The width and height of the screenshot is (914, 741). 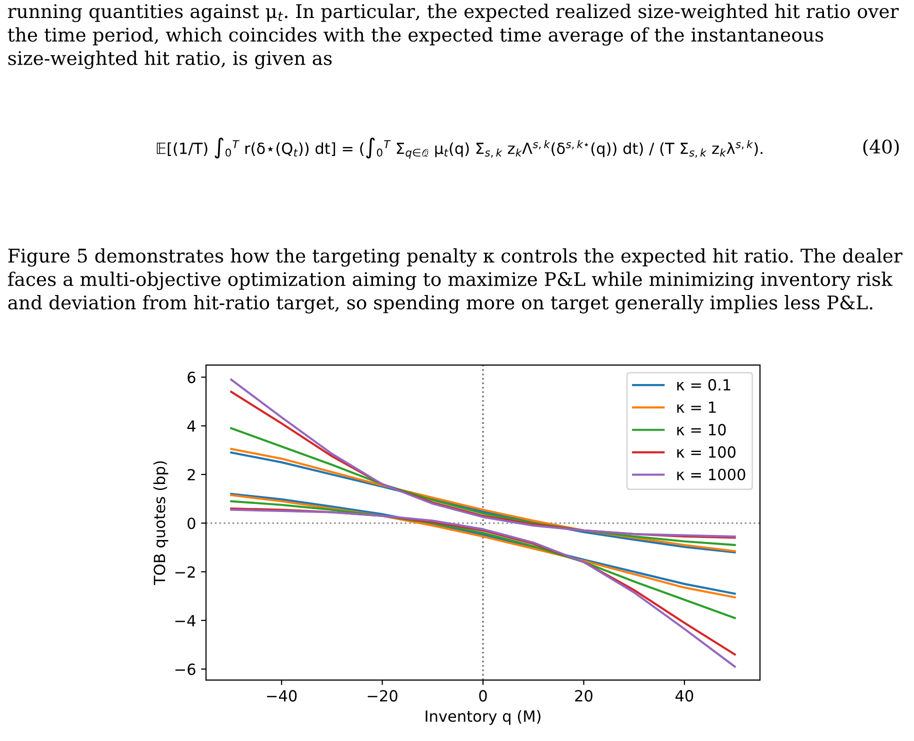 I want to click on y-axis-title: TOB quotes (bp), so click(x=160, y=523).